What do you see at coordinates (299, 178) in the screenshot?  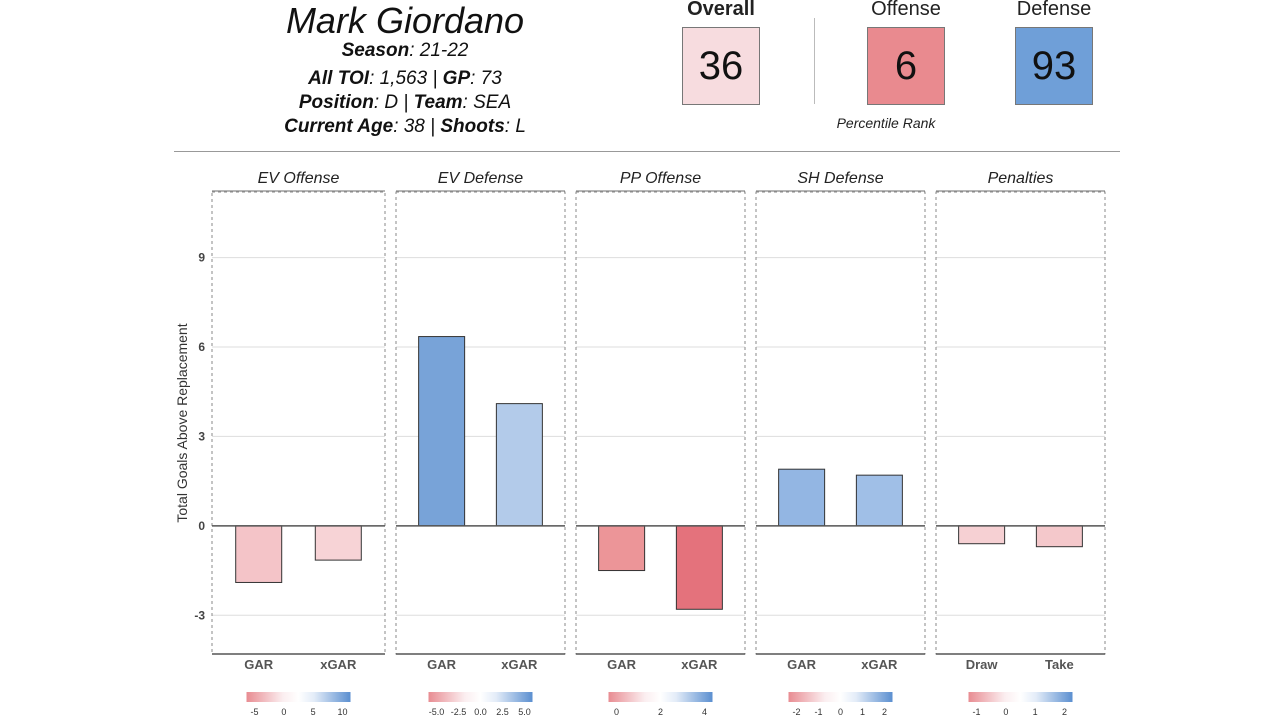 I see `panel-title: EV Offense` at bounding box center [299, 178].